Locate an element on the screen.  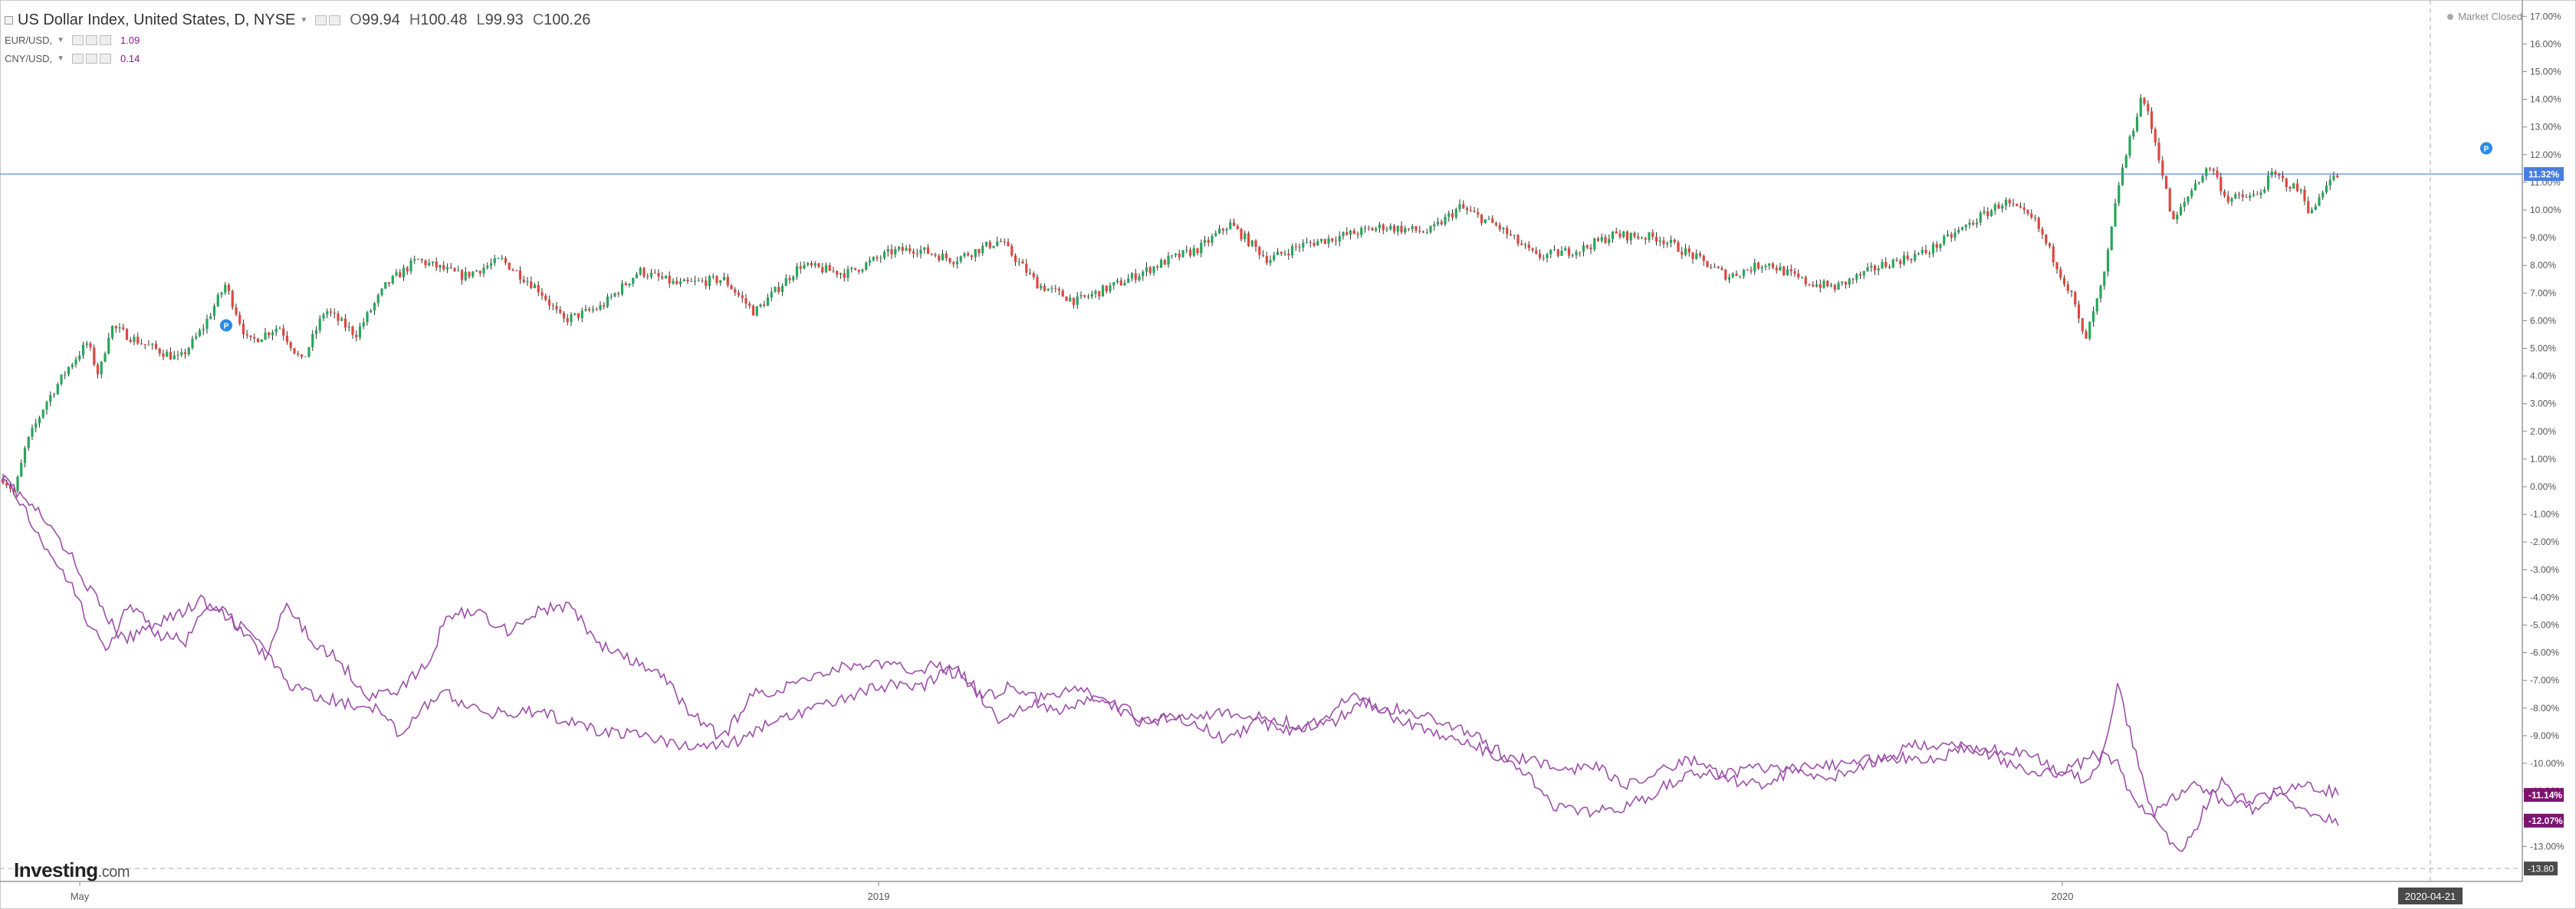
collapse-toggle is located at coordinates (9, 20).